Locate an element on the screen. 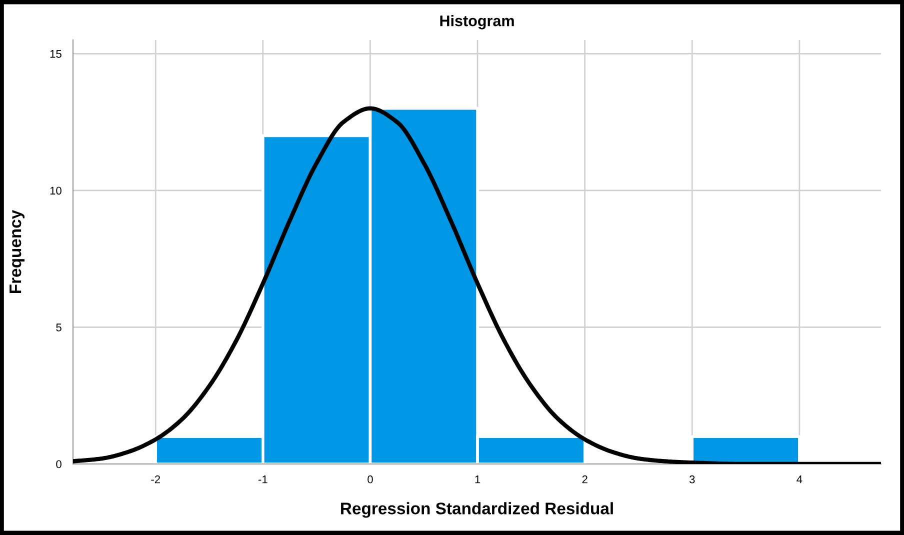 This screenshot has width=904, height=535. y-tick-label: 0 is located at coordinates (59, 464).